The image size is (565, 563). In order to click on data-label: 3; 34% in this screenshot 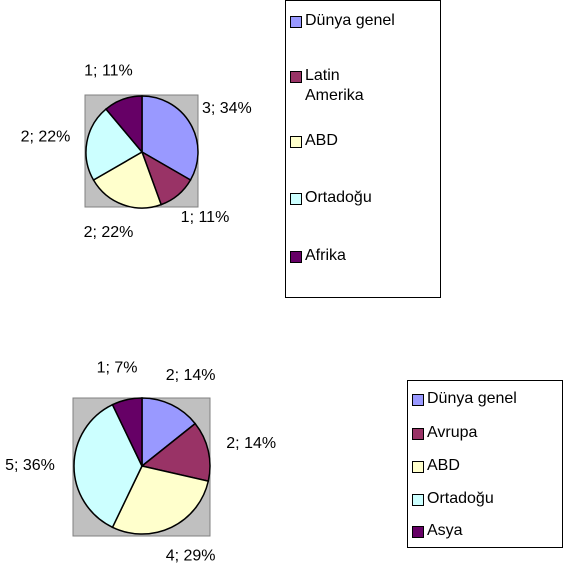, I will do `click(227, 108)`.